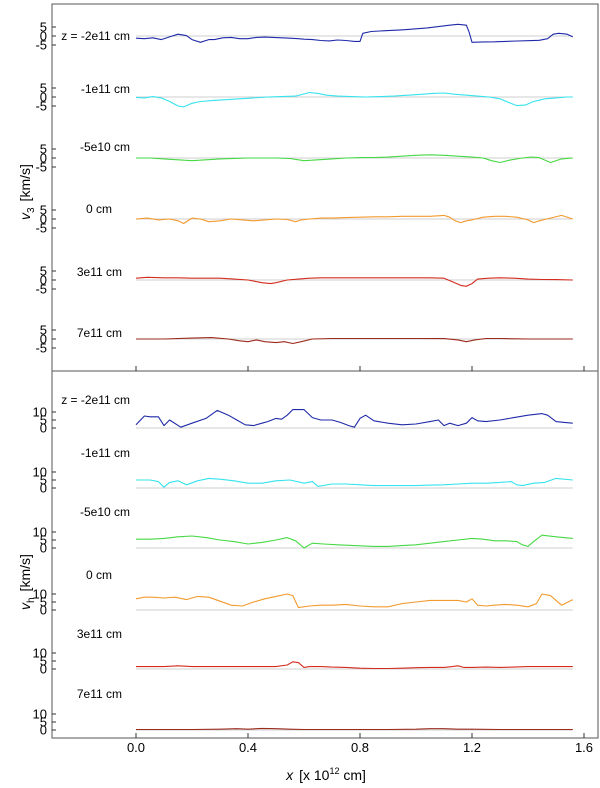  What do you see at coordinates (43, 36) in the screenshot?
I see `top-ytick-label-0-1: 0` at bounding box center [43, 36].